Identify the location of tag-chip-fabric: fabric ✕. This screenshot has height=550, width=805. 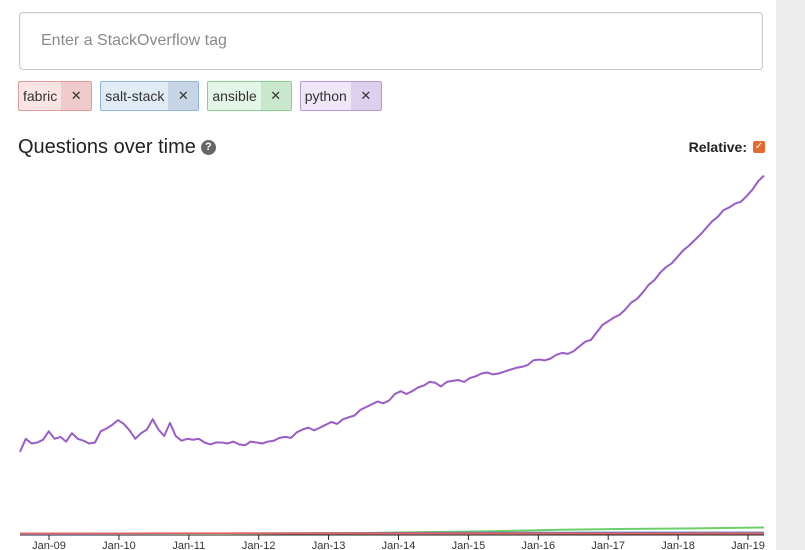
(55, 96).